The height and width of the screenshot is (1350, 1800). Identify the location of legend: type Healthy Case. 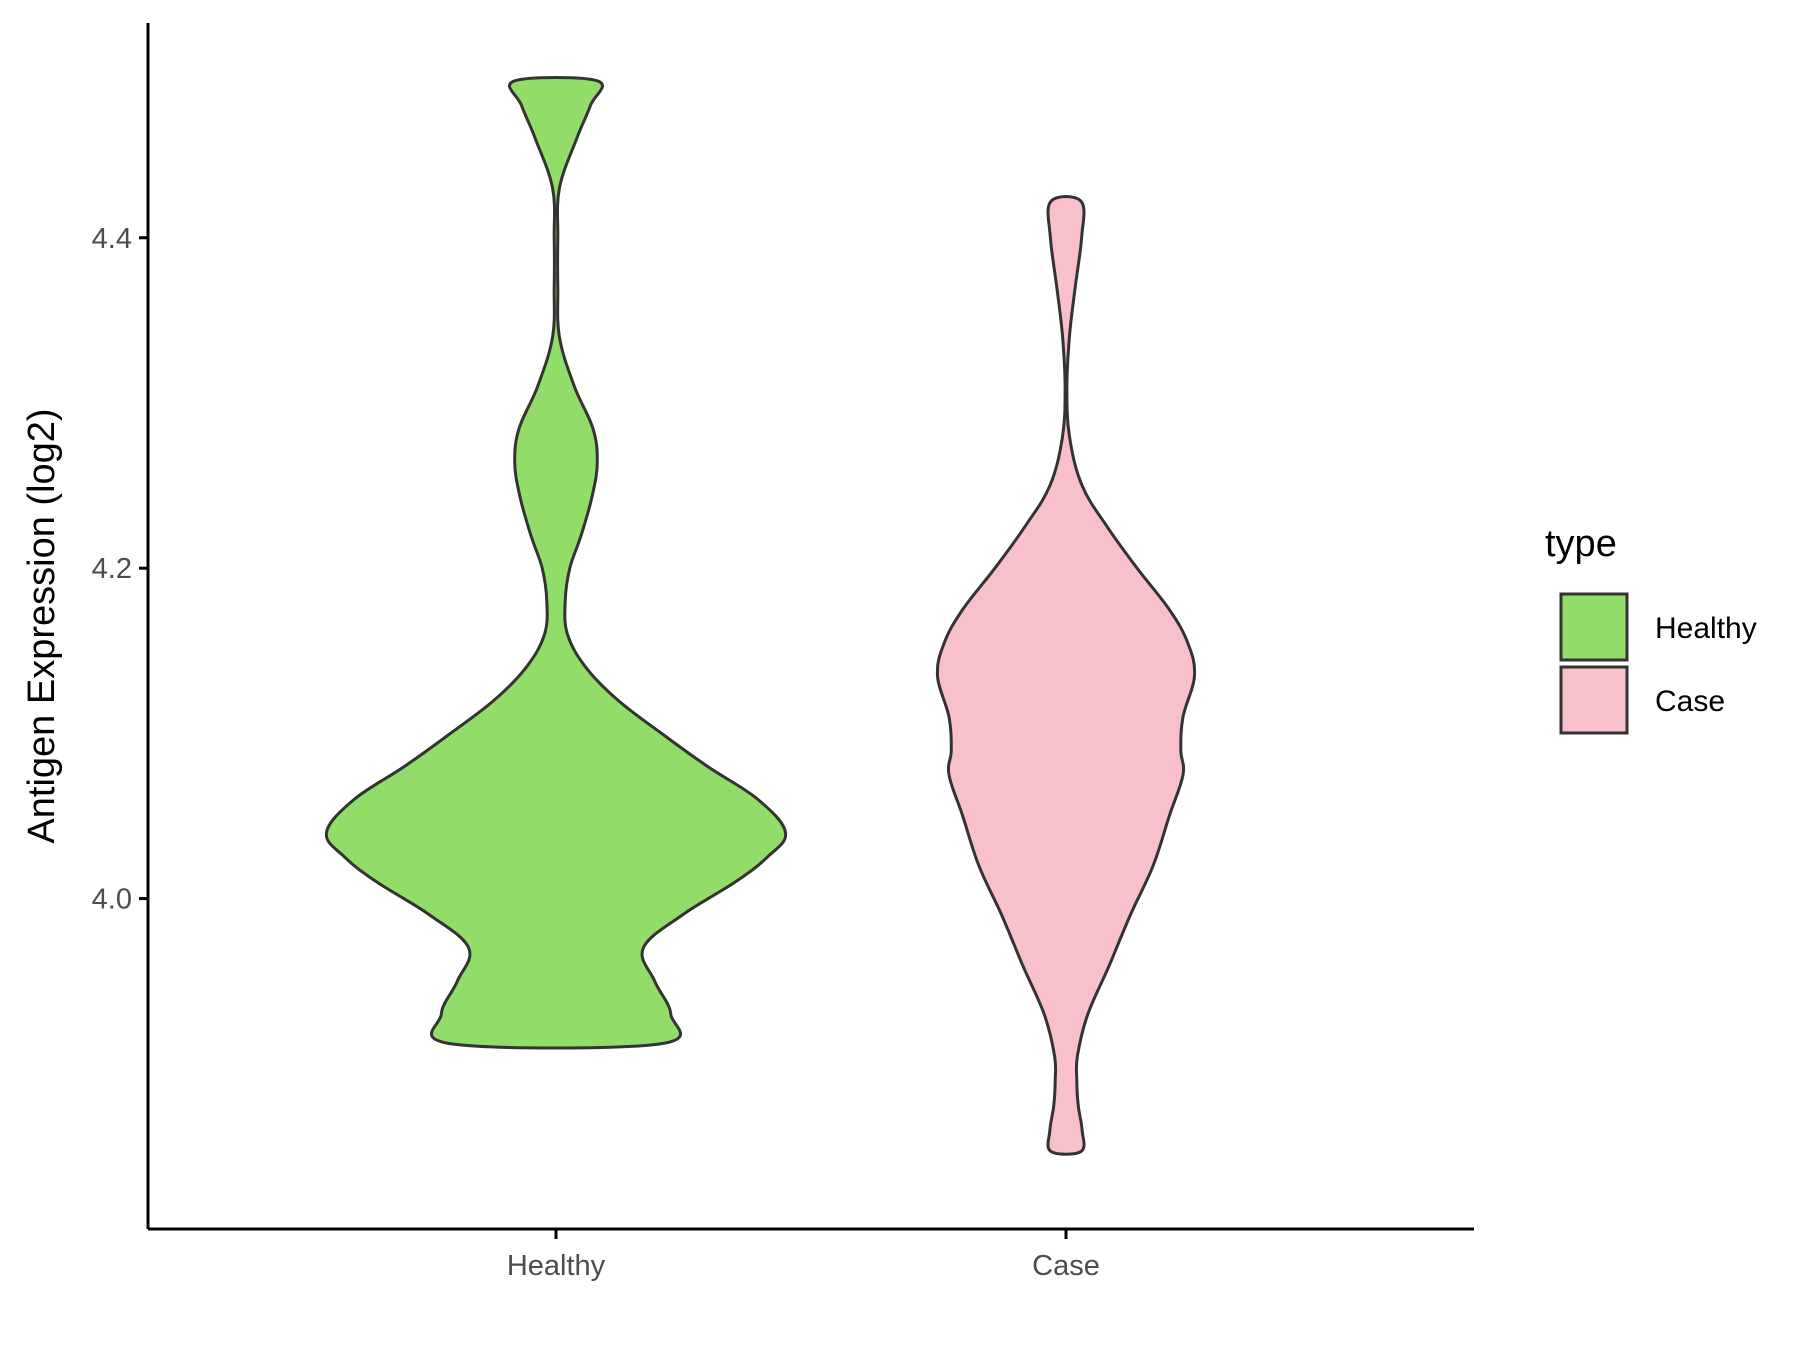
(1651, 629).